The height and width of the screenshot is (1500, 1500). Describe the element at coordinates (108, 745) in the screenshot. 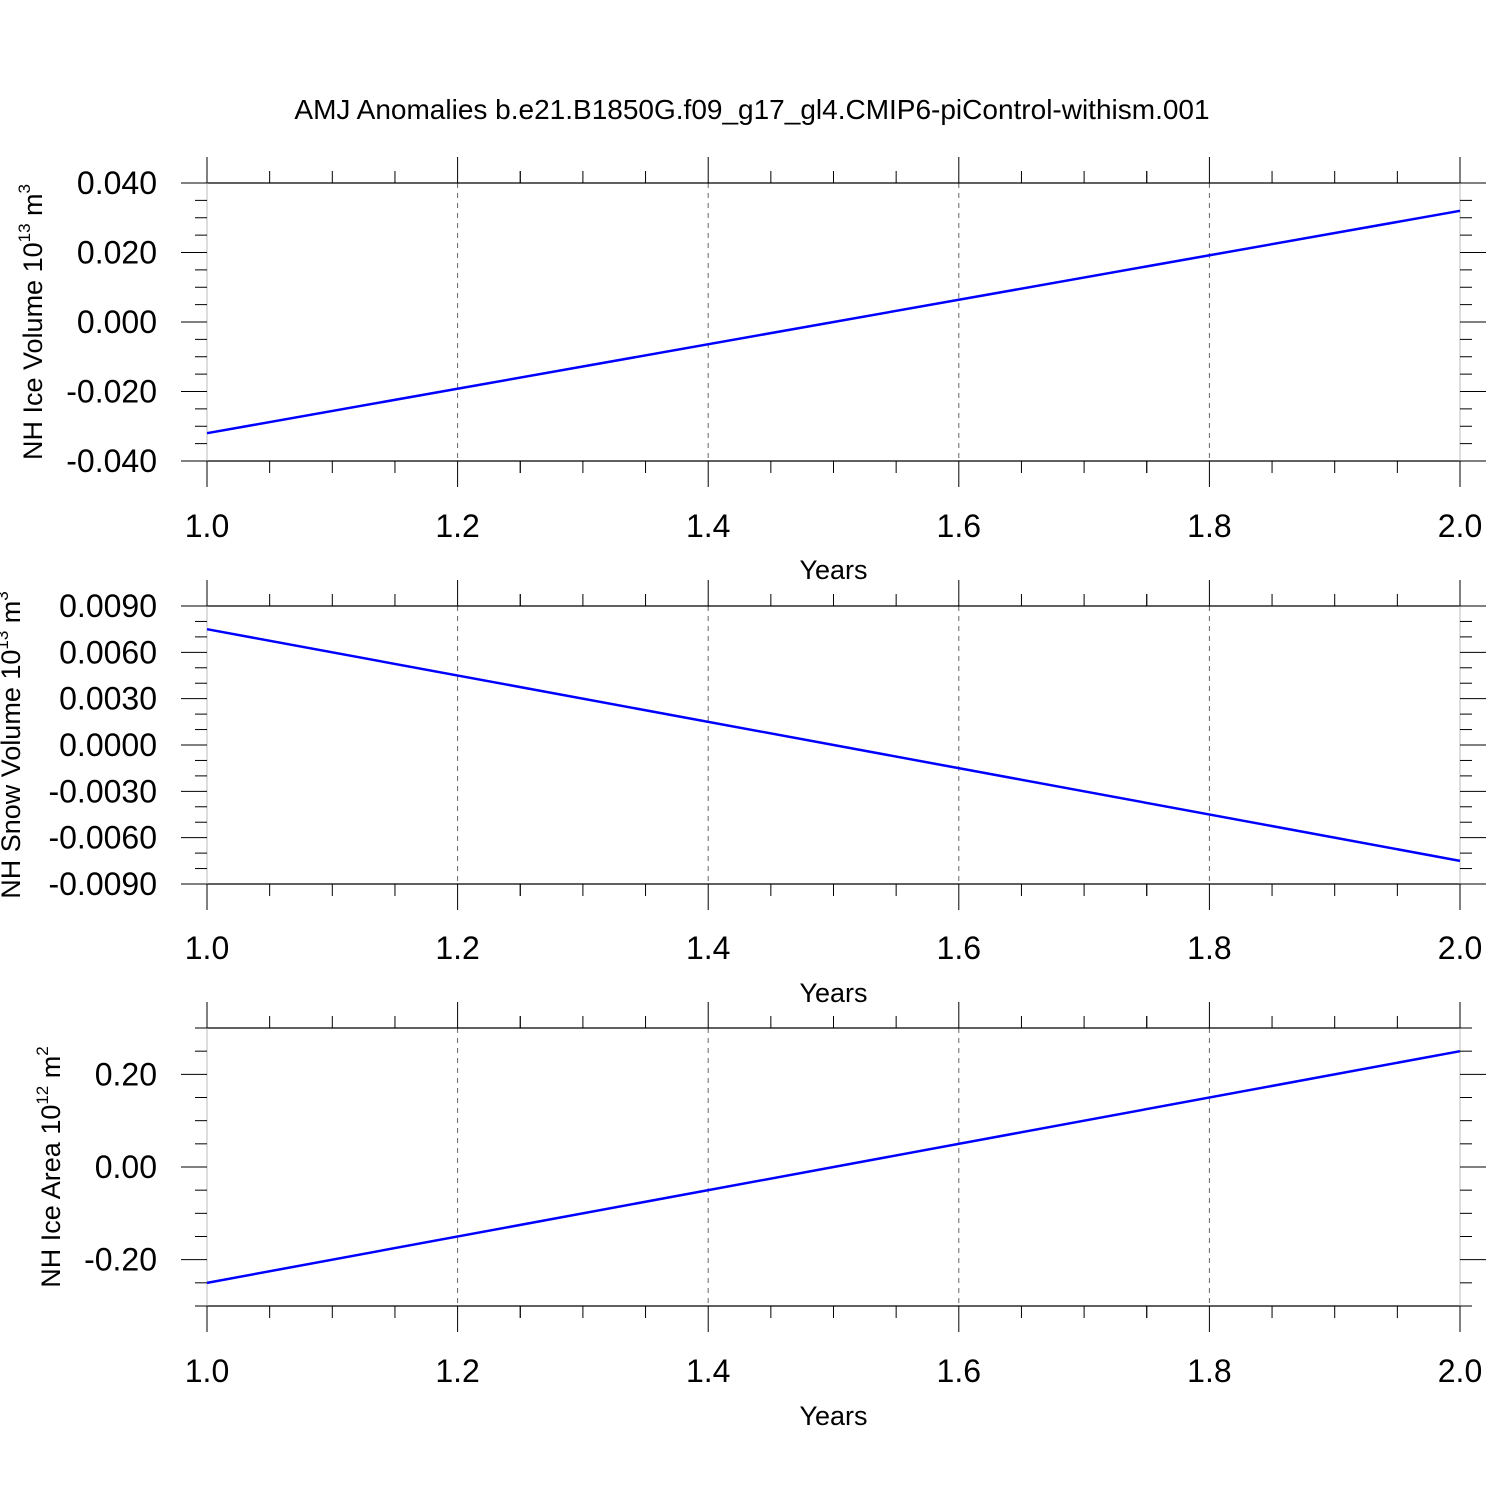

I see `y-tick-label: 0.0000` at that location.